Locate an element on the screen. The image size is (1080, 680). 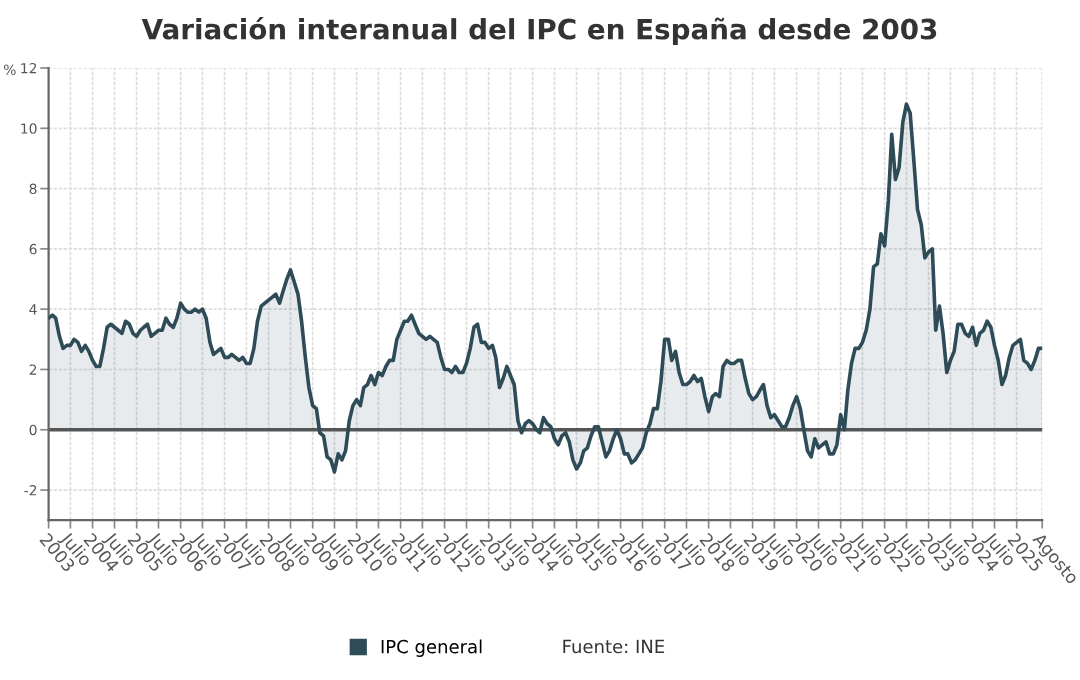
source-note: Fuente: INE is located at coordinates (614, 646).